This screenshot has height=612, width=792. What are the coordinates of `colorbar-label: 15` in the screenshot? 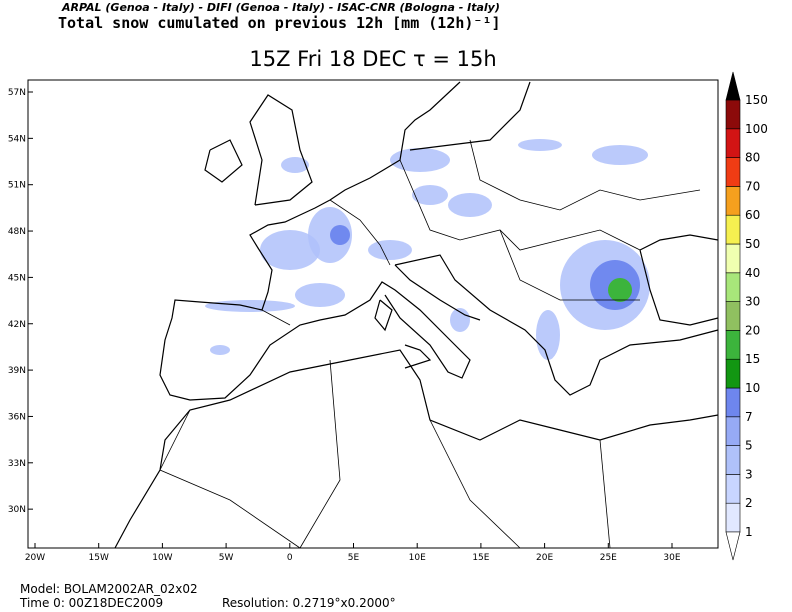 It's located at (752, 359).